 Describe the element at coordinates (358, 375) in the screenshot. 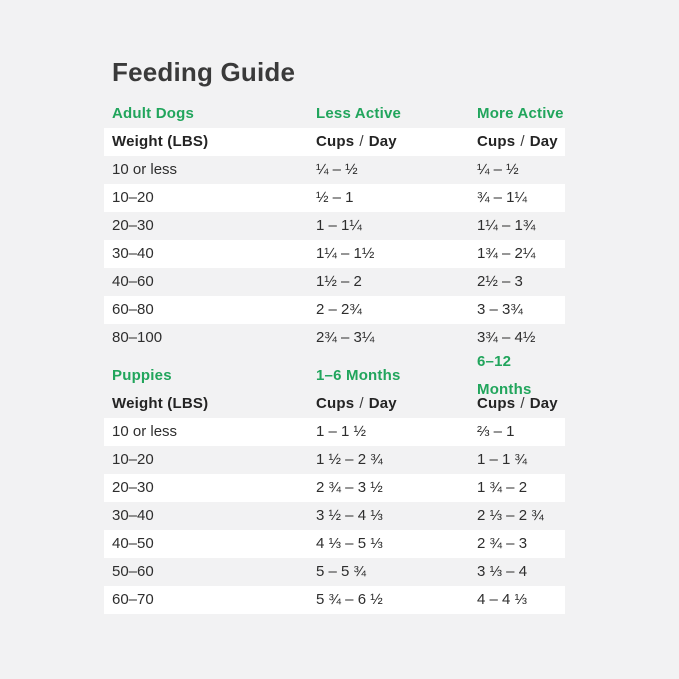

I see `column-group-1-6-months: 1–6 Months` at that location.